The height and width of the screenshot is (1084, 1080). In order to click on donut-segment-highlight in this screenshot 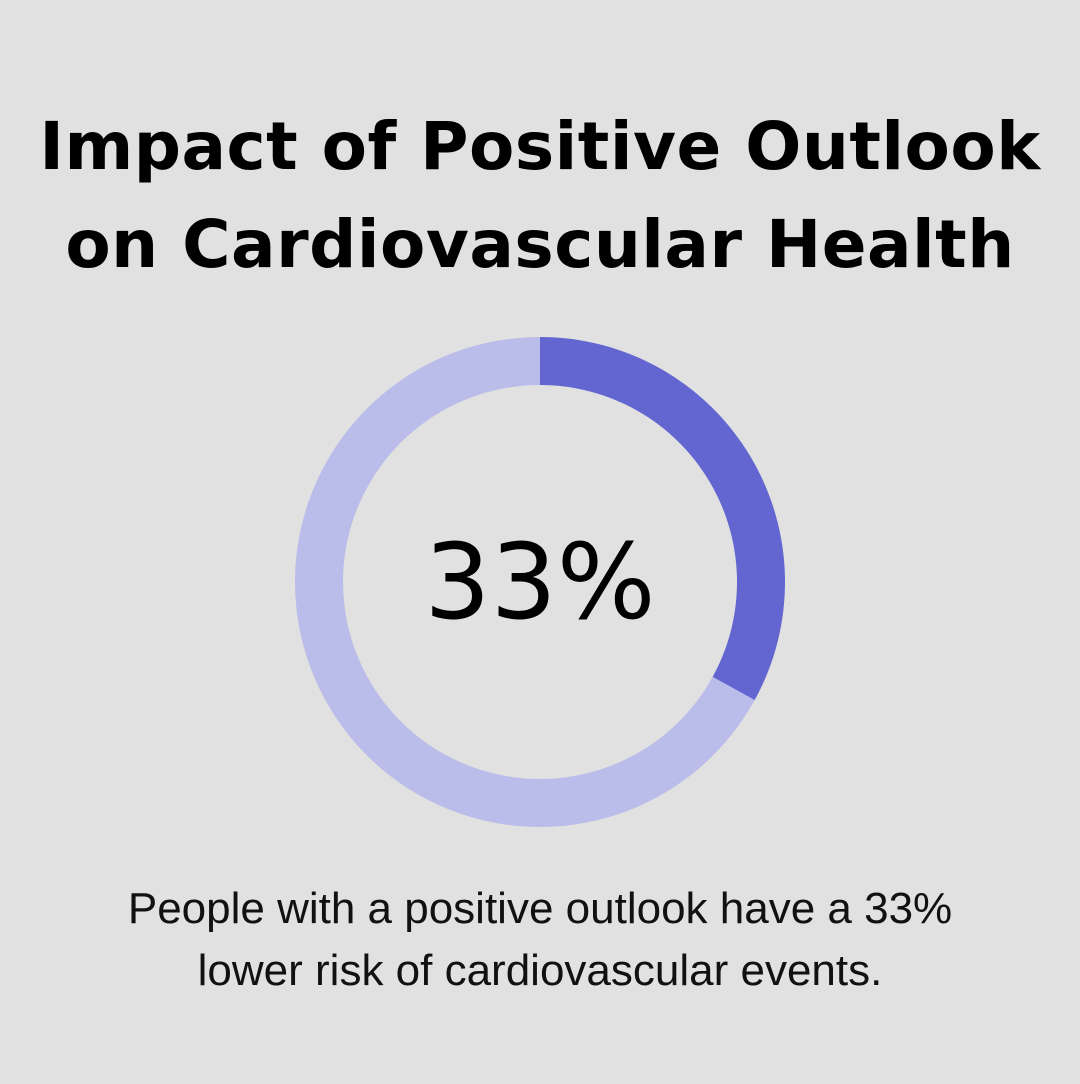, I will do `click(663, 519)`.